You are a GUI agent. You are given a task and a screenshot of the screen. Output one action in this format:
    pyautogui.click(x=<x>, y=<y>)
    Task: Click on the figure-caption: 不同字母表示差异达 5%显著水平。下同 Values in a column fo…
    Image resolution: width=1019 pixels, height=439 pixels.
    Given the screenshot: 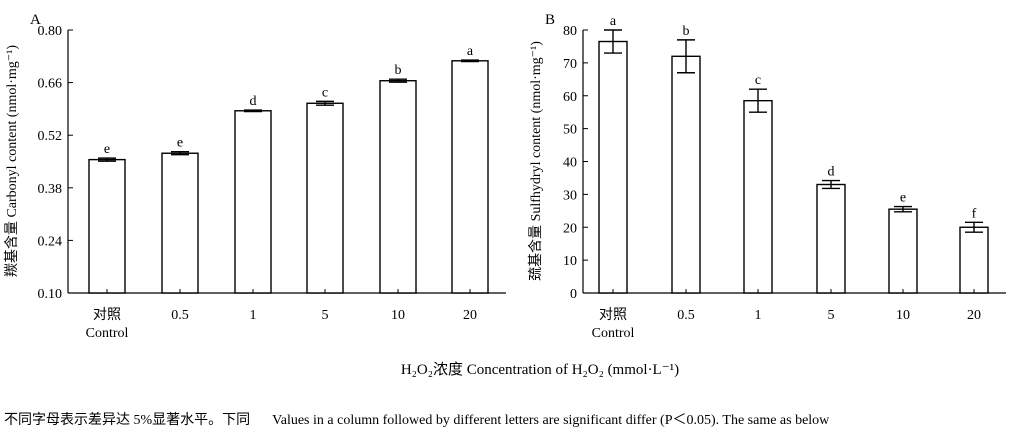 What is the action you would take?
    pyautogui.click(x=510, y=421)
    